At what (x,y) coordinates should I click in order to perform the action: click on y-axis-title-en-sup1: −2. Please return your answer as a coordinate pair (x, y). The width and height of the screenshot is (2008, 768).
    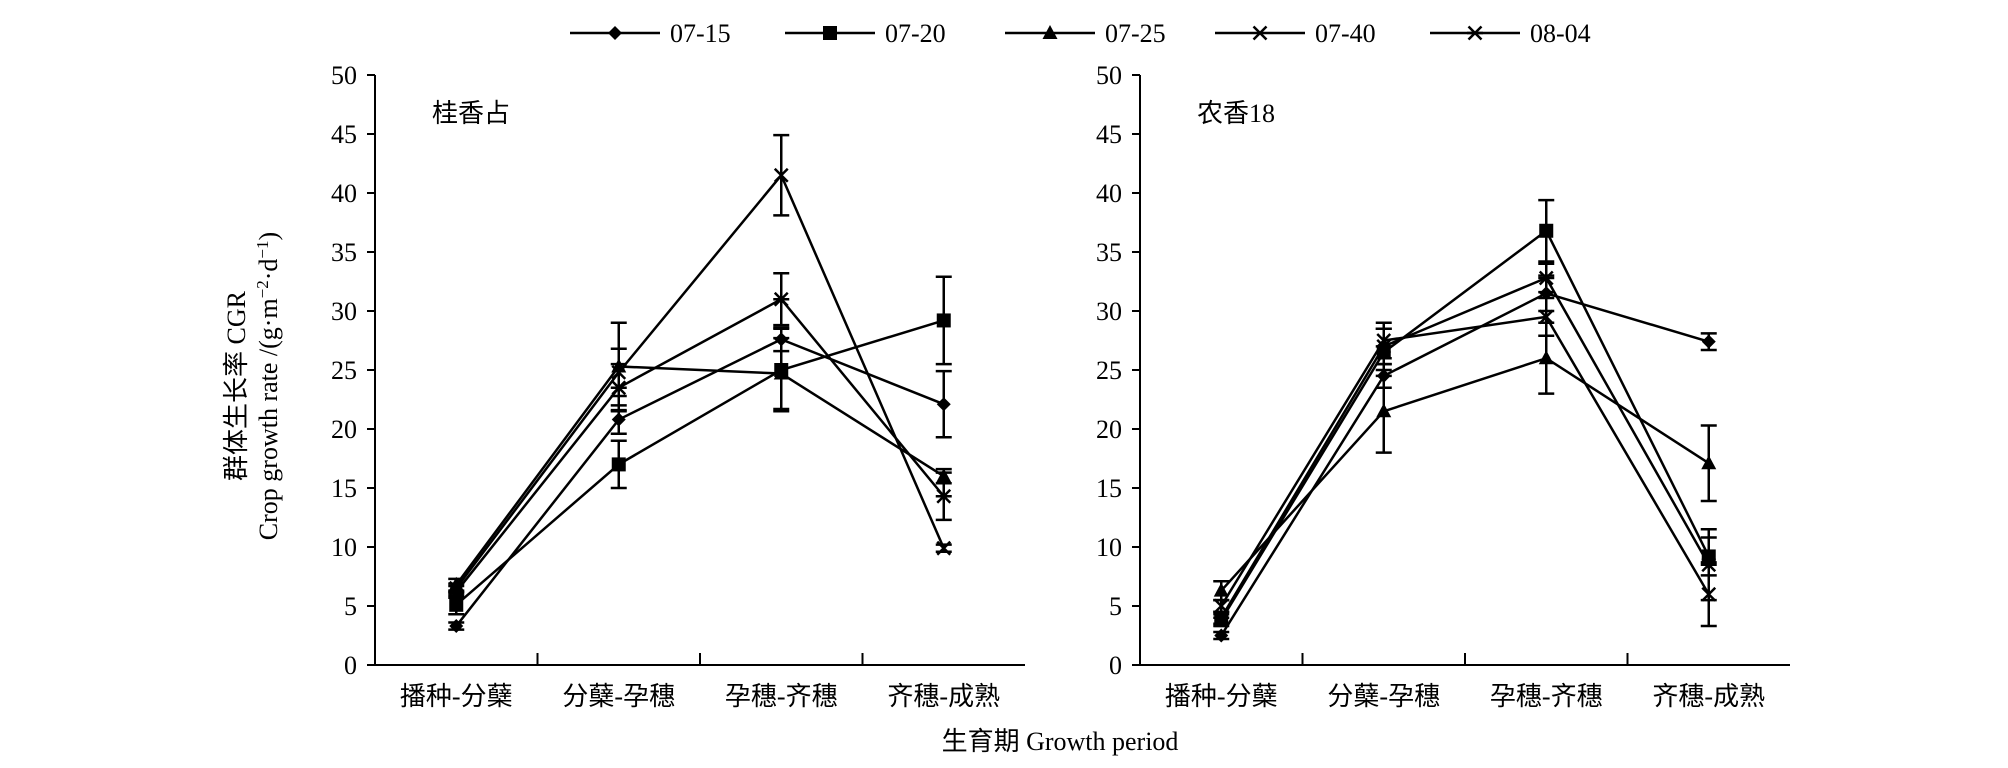
    Looking at the image, I should click on (262, 289).